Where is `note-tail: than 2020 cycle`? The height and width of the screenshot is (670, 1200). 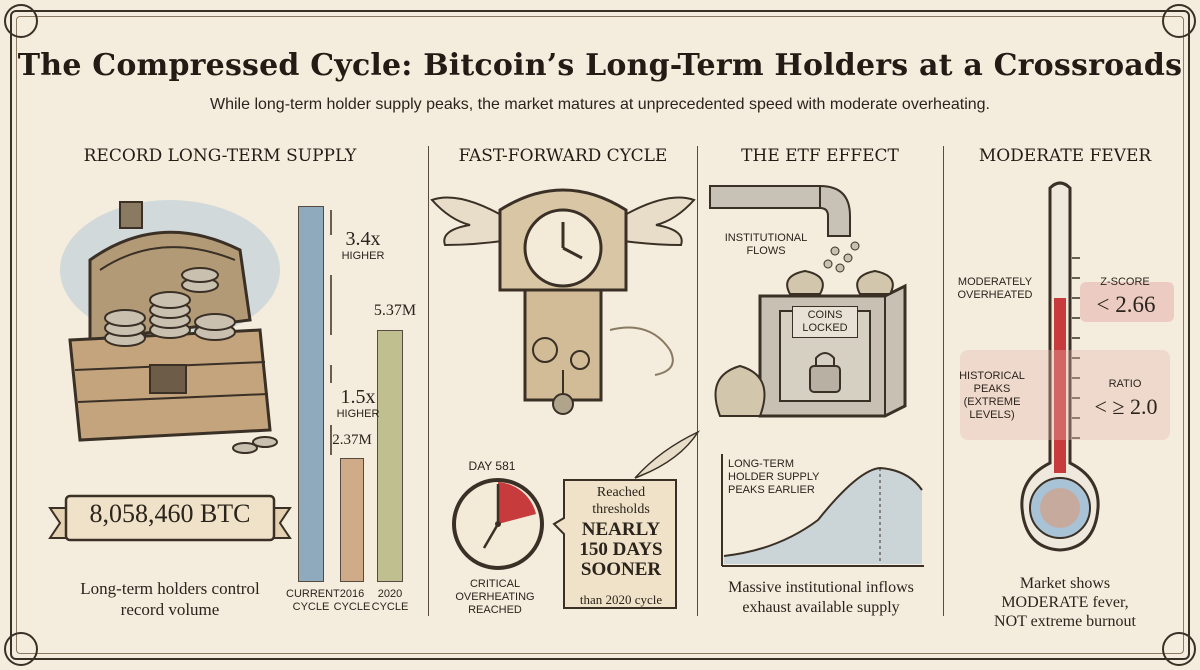 note-tail: than 2020 cycle is located at coordinates (621, 599).